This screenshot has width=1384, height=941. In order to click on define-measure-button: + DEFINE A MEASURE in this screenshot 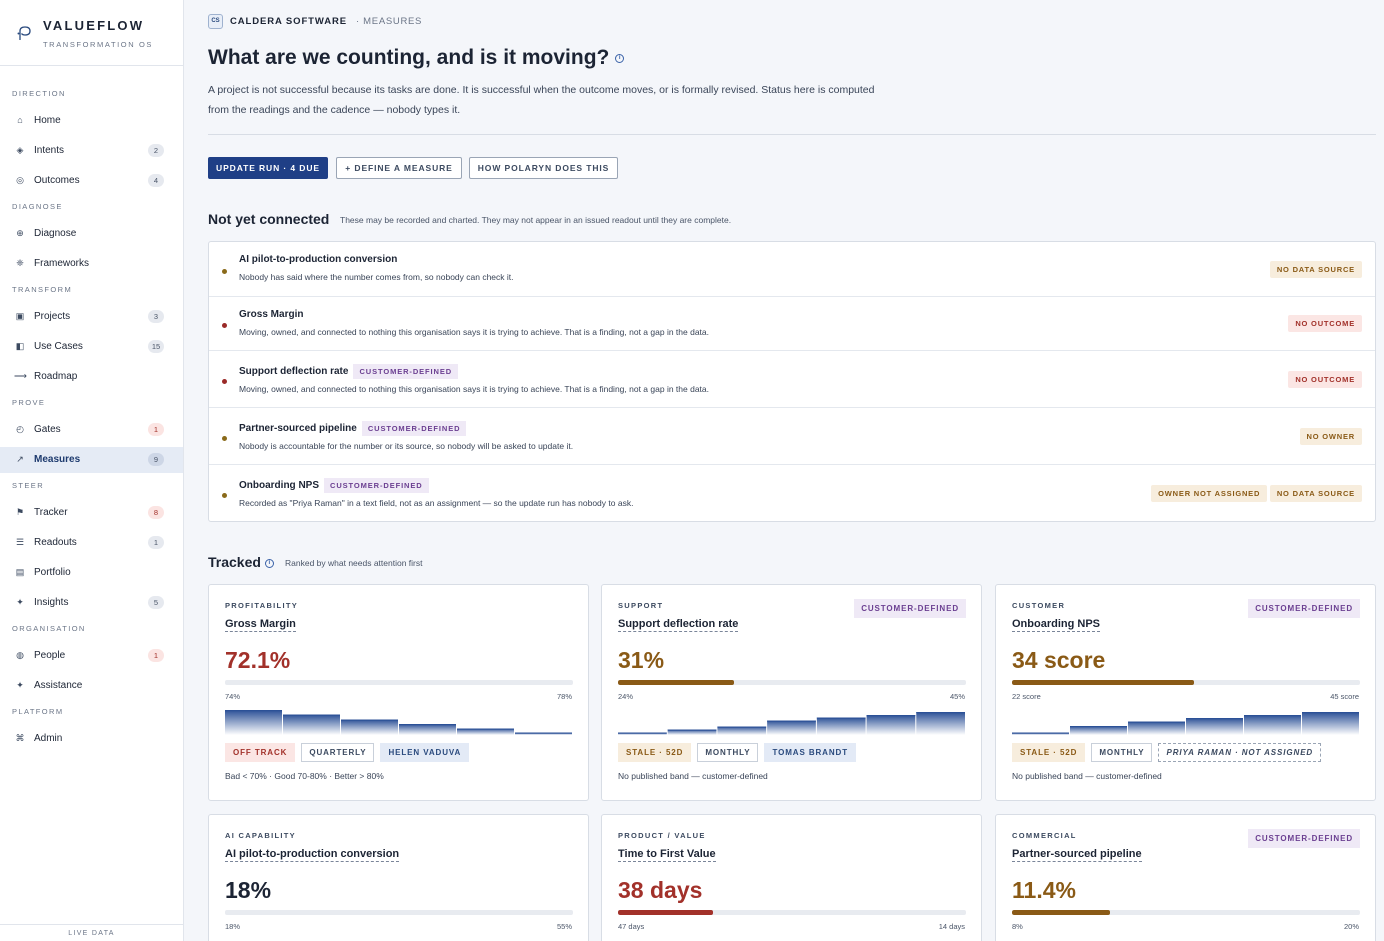, I will do `click(399, 168)`.